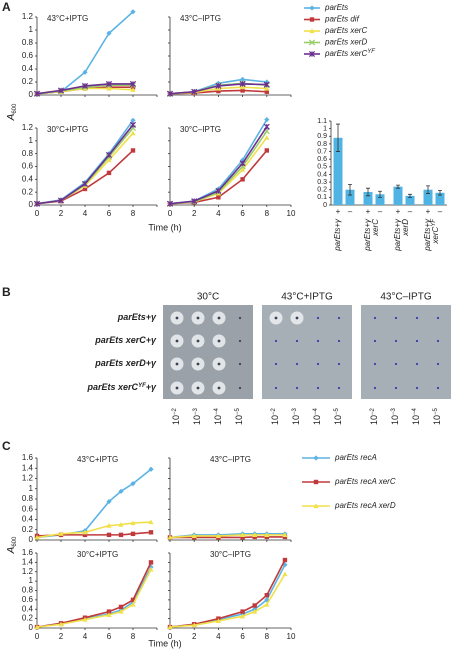  What do you see at coordinates (316, 411) in the screenshot?
I see `dilution-label-part: −4` at bounding box center [316, 411].